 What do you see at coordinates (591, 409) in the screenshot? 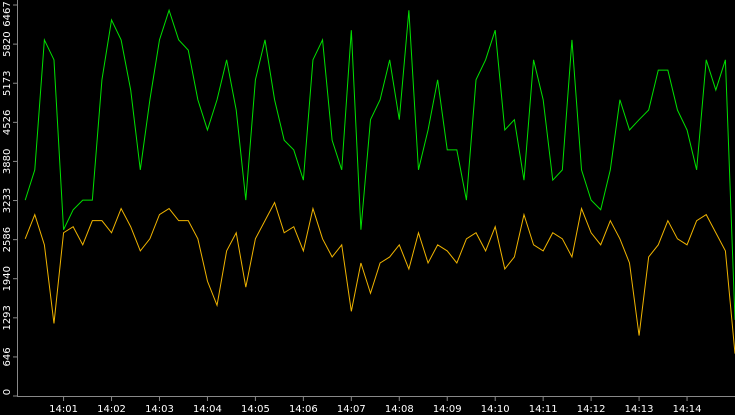
I see `x-tick-label: 14:12` at bounding box center [591, 409].